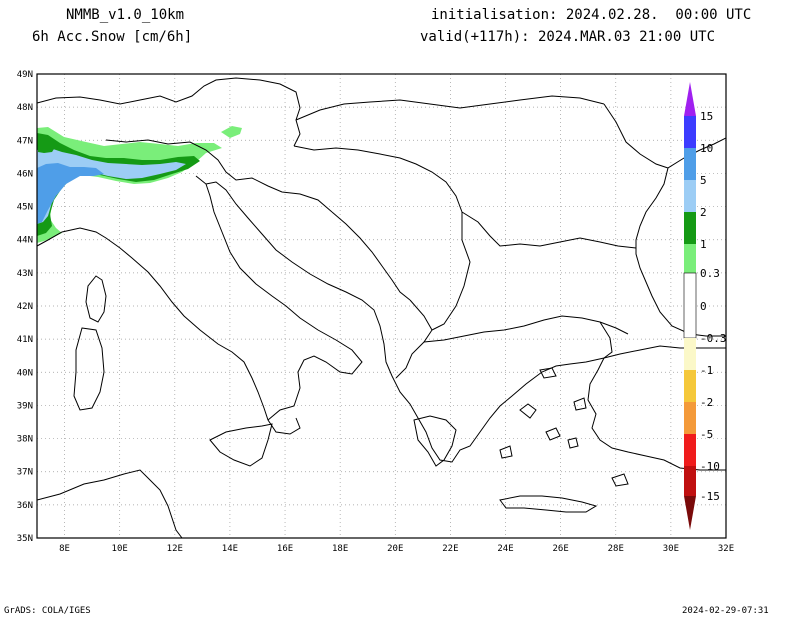 The width and height of the screenshot is (800, 618). I want to click on colorbar-label: -1, so click(706, 370).